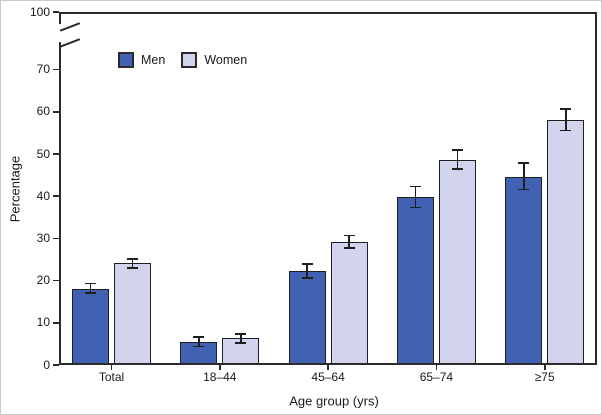  I want to click on x-axis-category-label: ≥75, so click(544, 377).